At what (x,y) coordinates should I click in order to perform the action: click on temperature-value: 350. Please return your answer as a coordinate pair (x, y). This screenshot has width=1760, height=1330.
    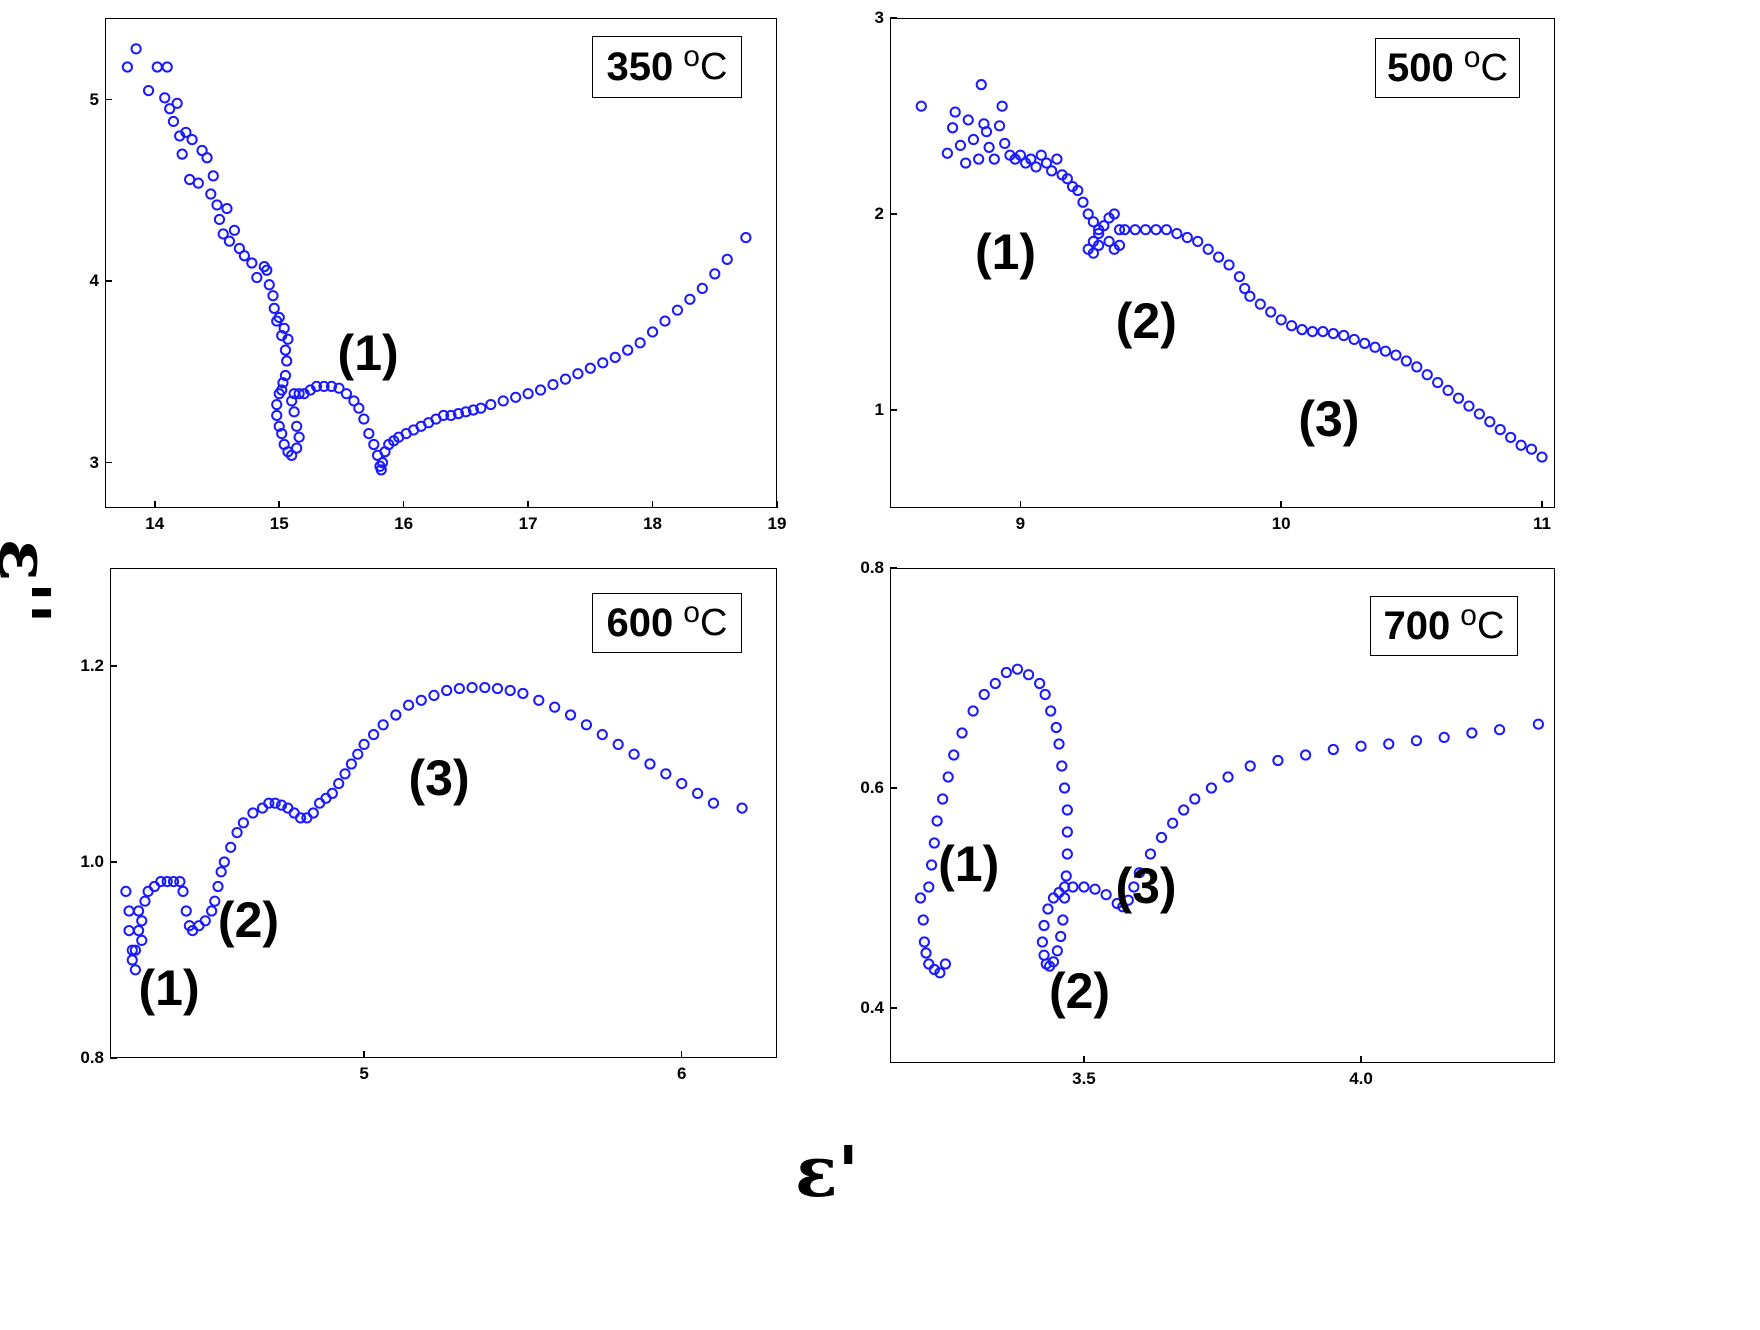
    Looking at the image, I should click on (640, 66).